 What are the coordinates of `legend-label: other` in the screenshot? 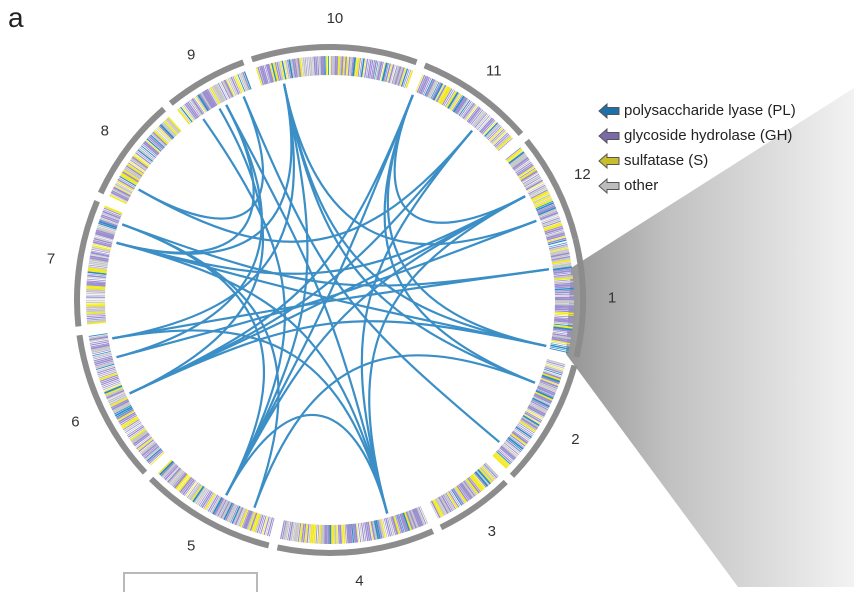 It's located at (641, 185).